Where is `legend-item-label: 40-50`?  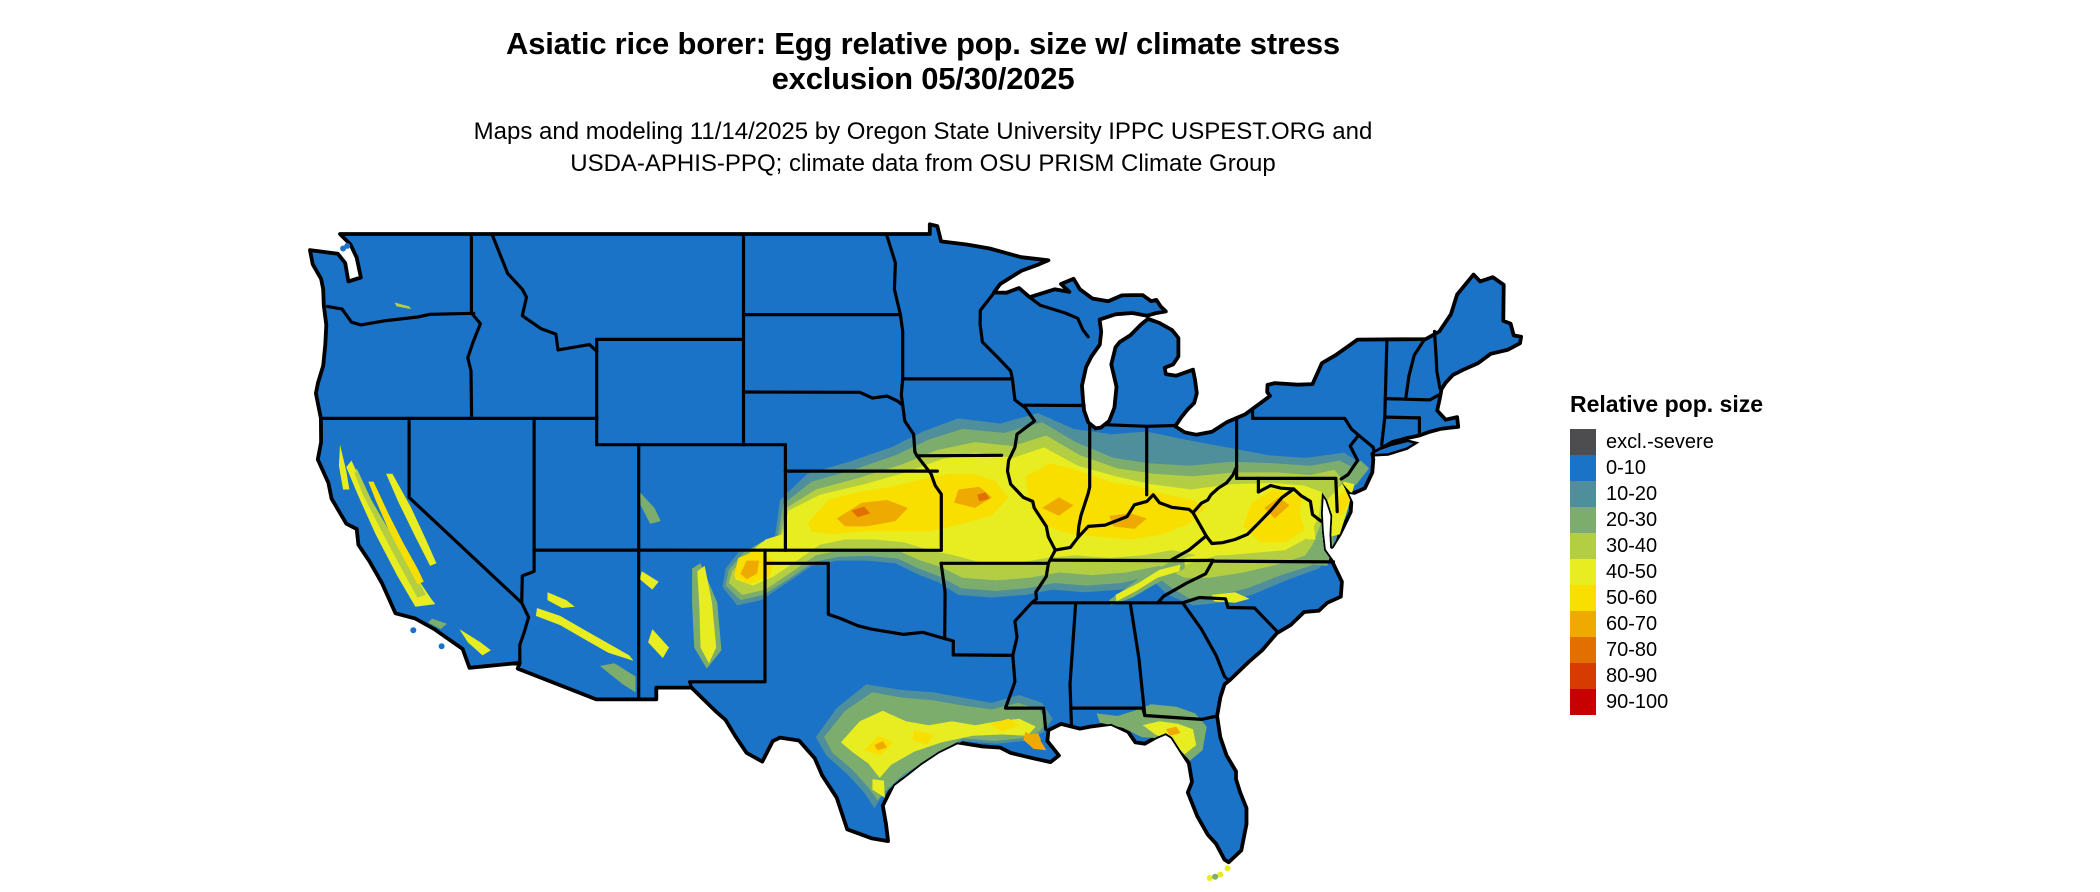
legend-item-label: 40-50 is located at coordinates (1632, 572).